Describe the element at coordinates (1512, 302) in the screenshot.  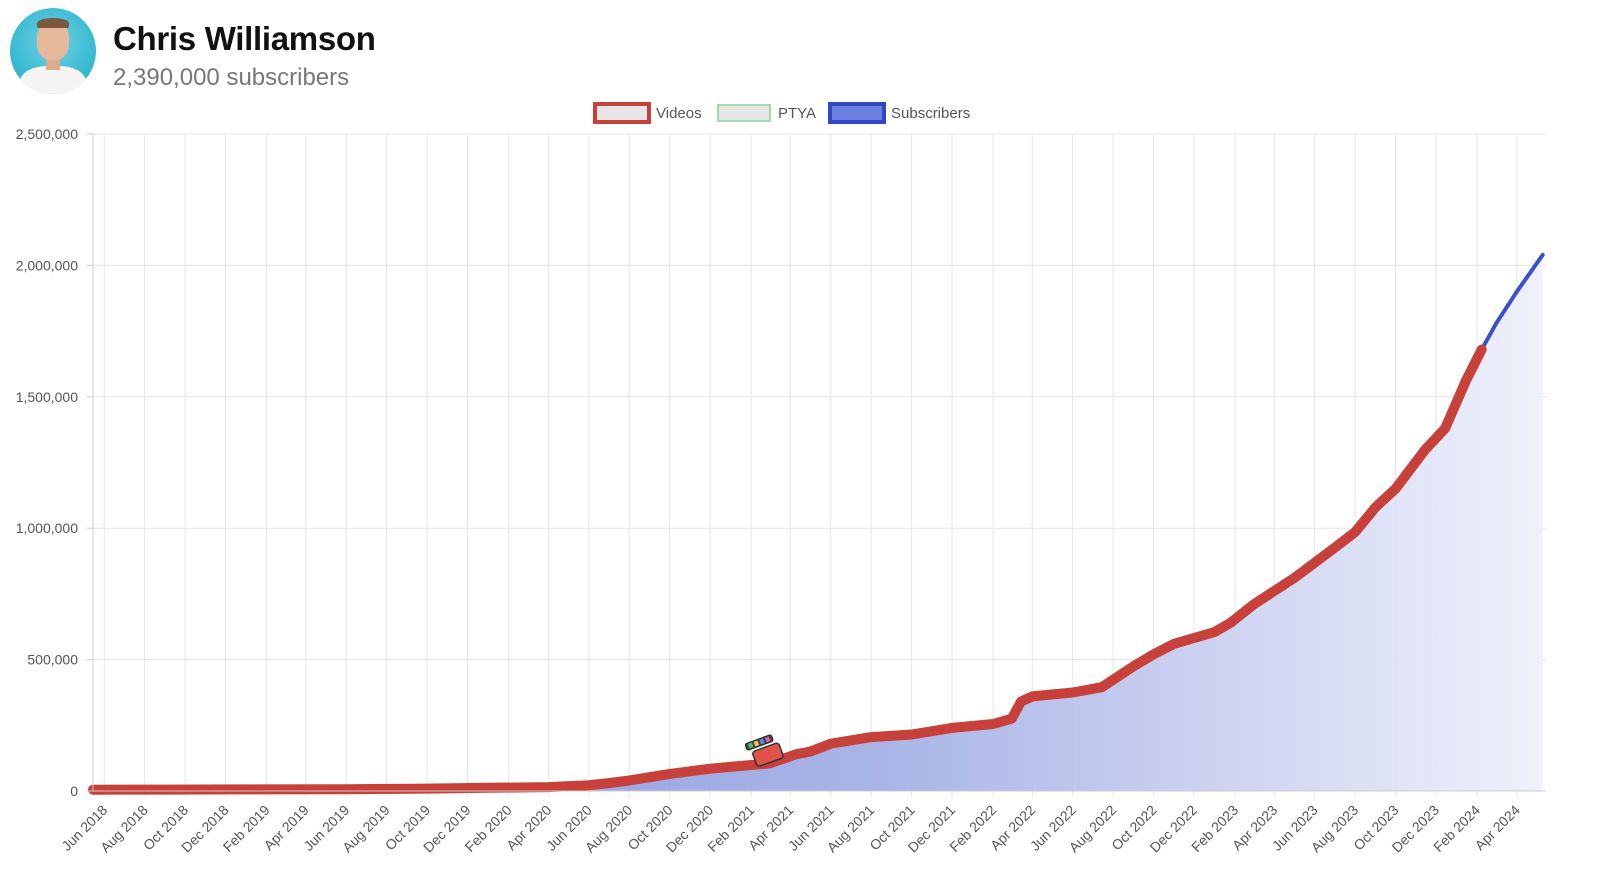
I see `subscribers-line` at that location.